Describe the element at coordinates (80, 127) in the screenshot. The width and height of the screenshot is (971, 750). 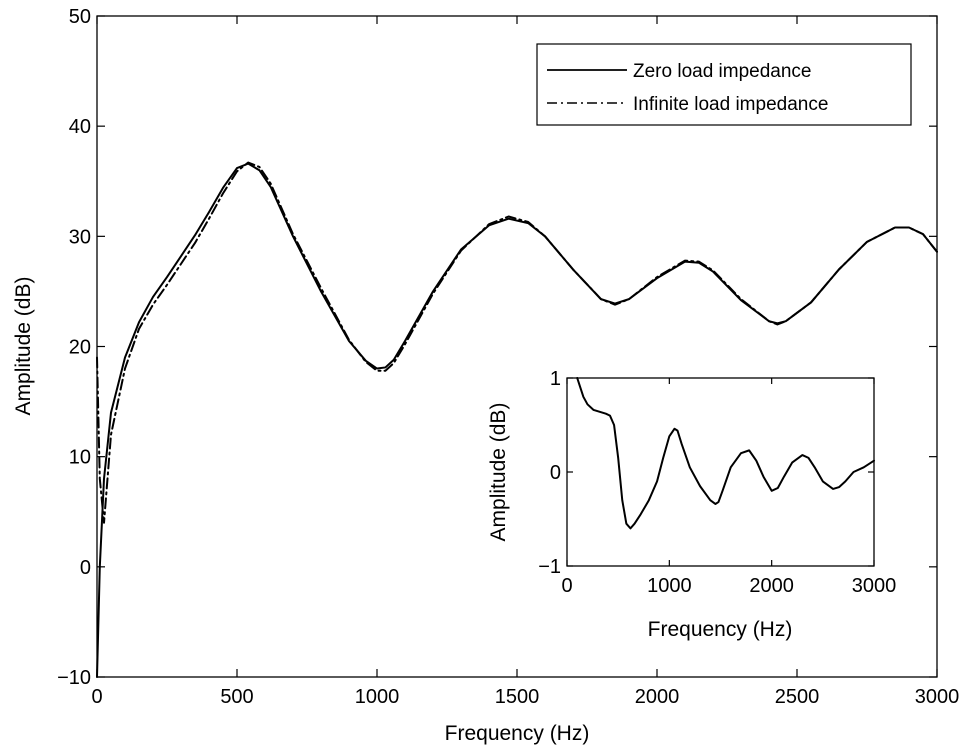
I see `main-y-tick-label: 40` at that location.